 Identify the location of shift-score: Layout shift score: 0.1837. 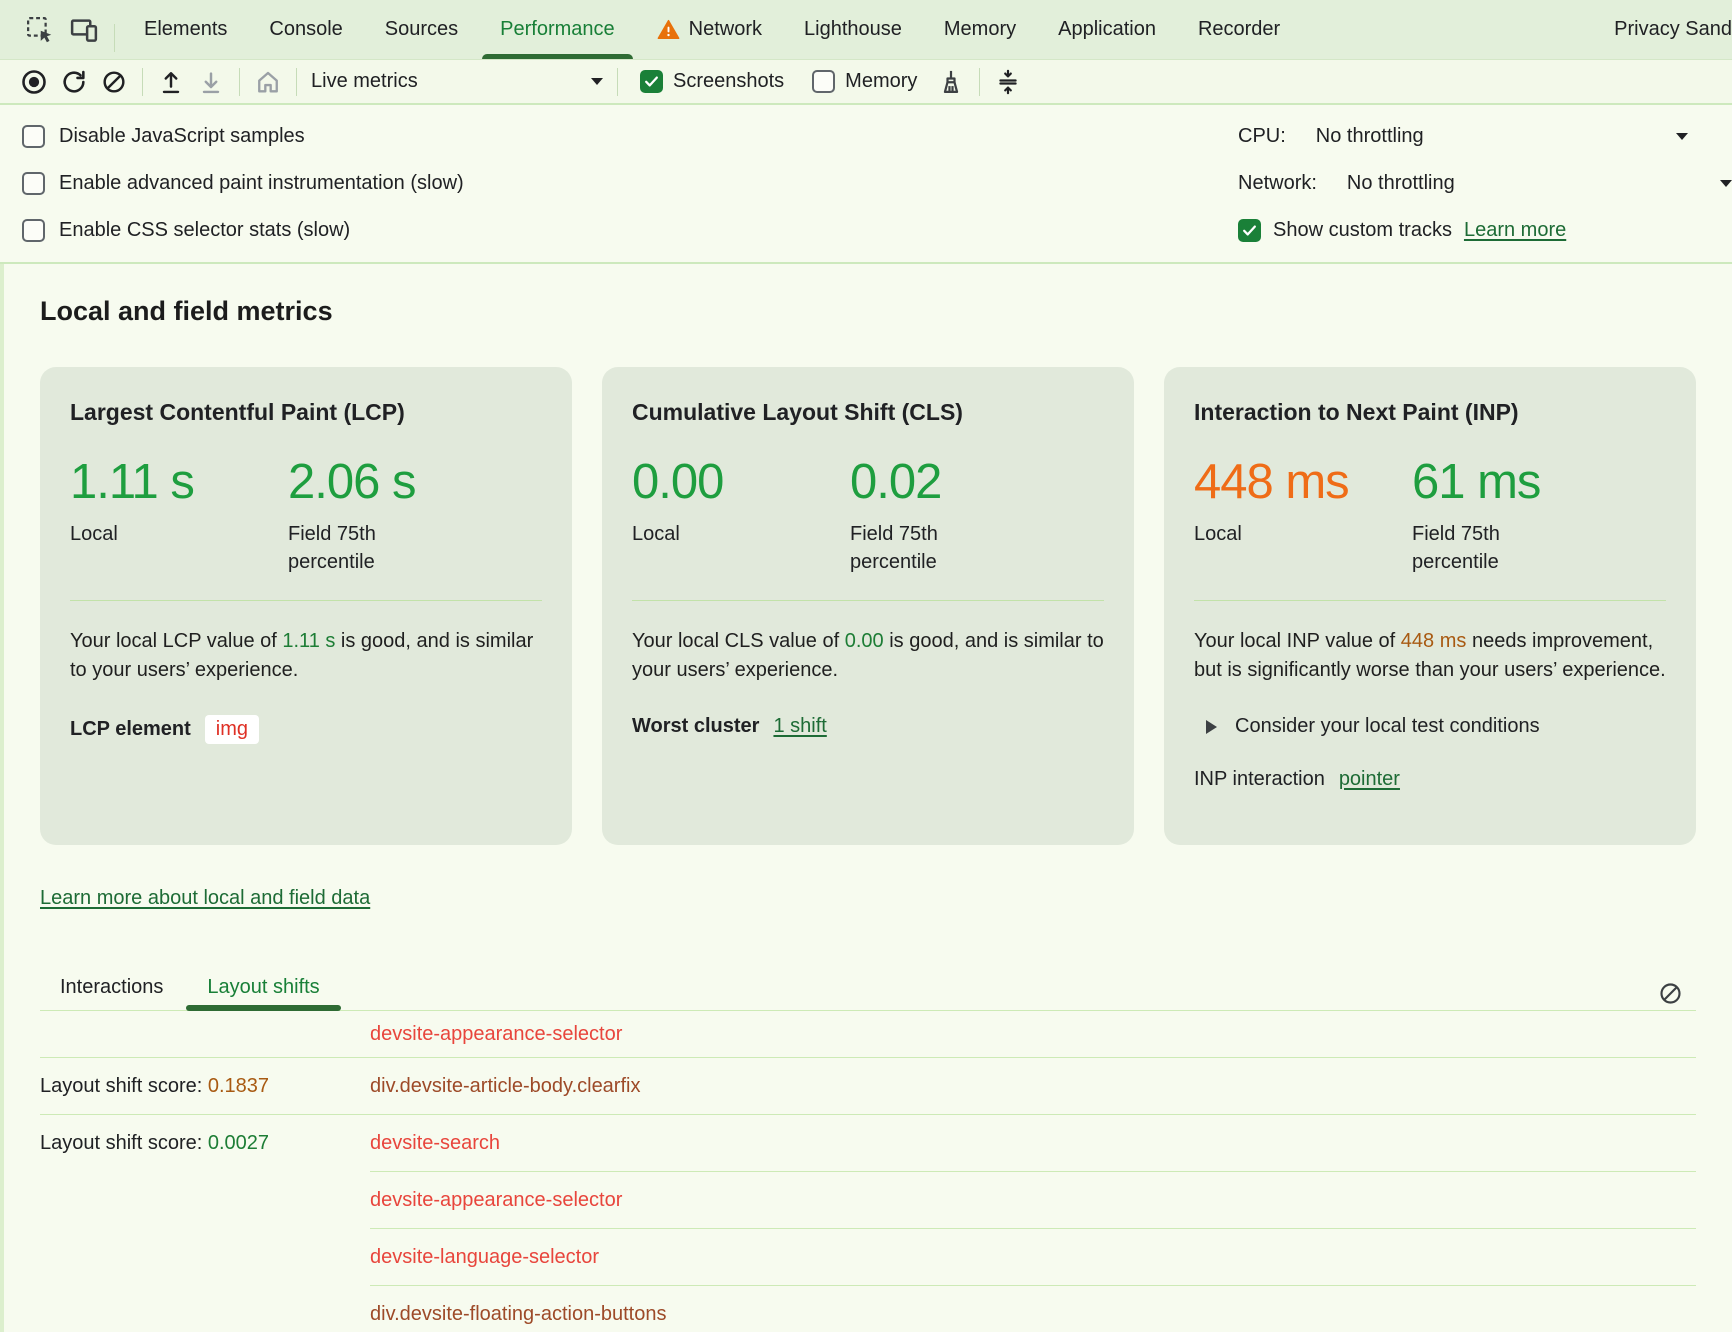
(155, 1085).